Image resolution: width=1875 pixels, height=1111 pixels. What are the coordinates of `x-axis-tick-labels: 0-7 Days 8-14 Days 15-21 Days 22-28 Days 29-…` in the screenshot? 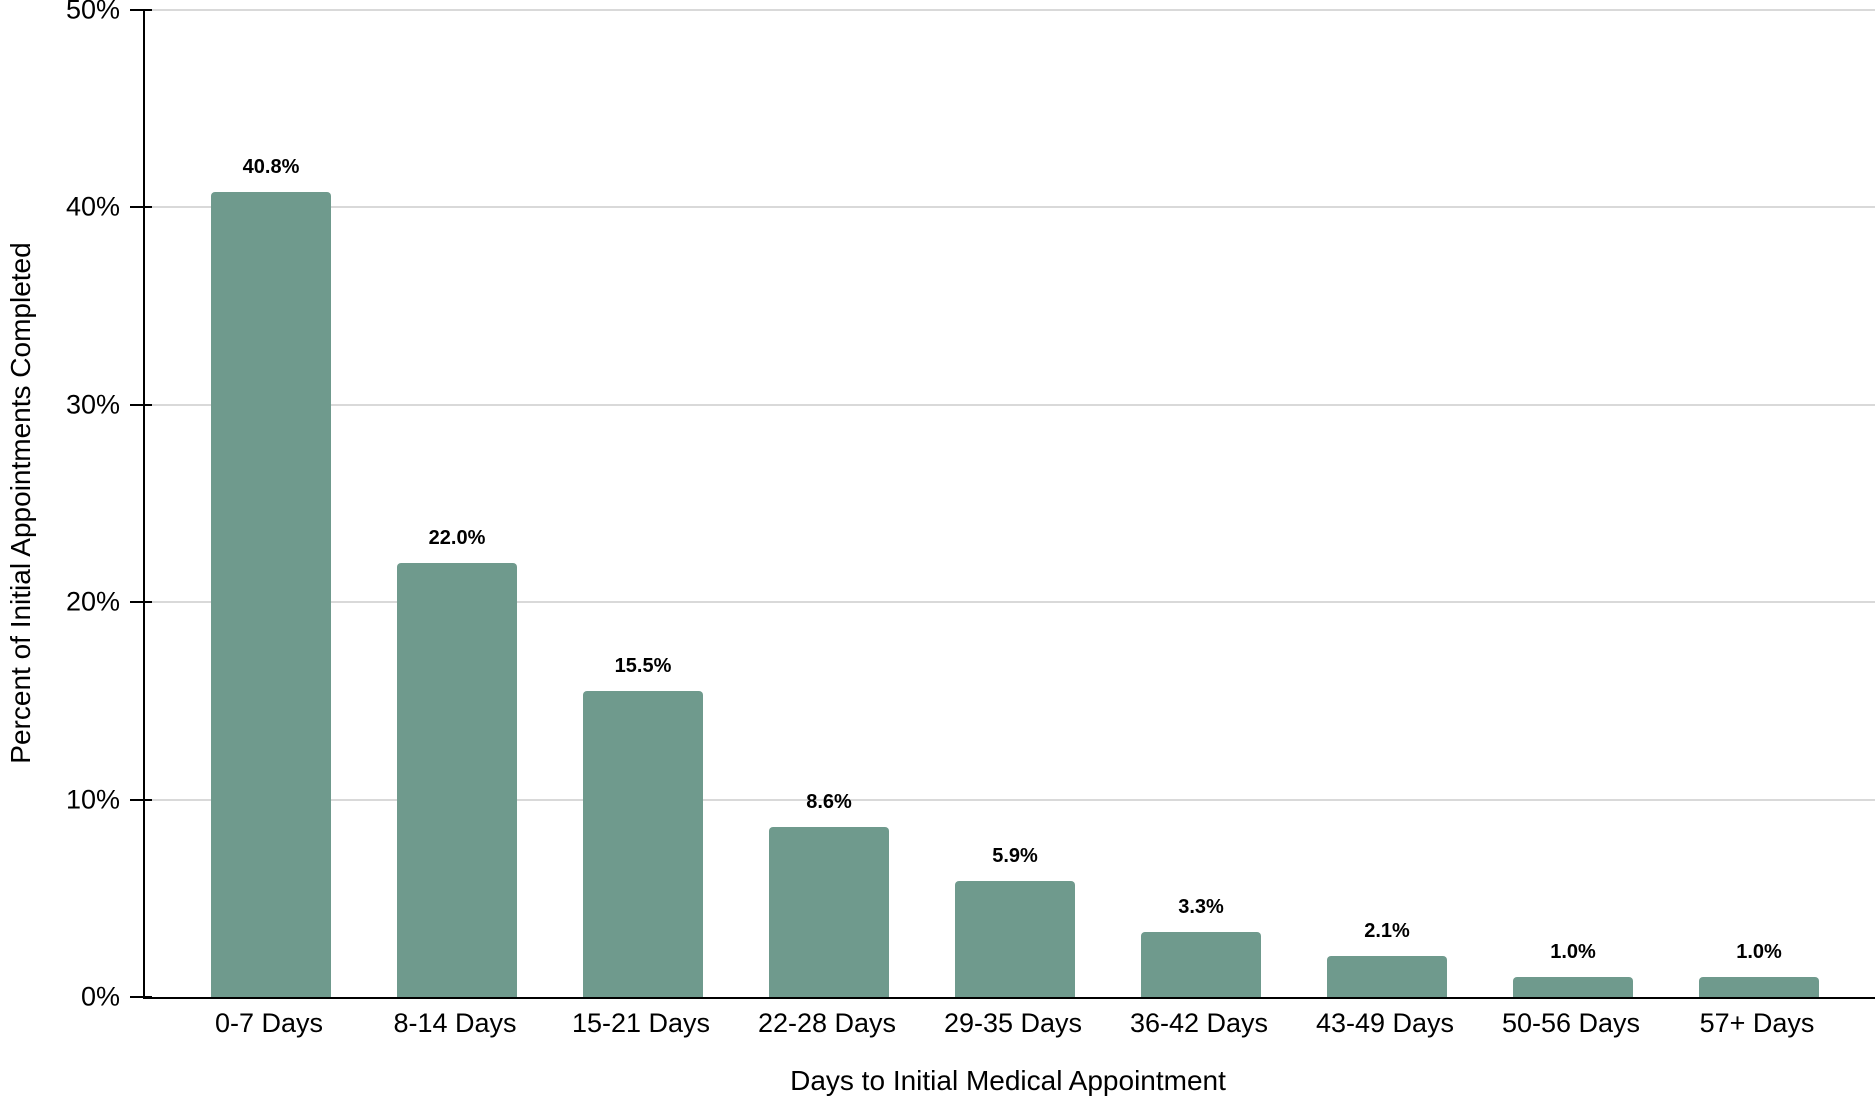 It's located at (1013, 1023).